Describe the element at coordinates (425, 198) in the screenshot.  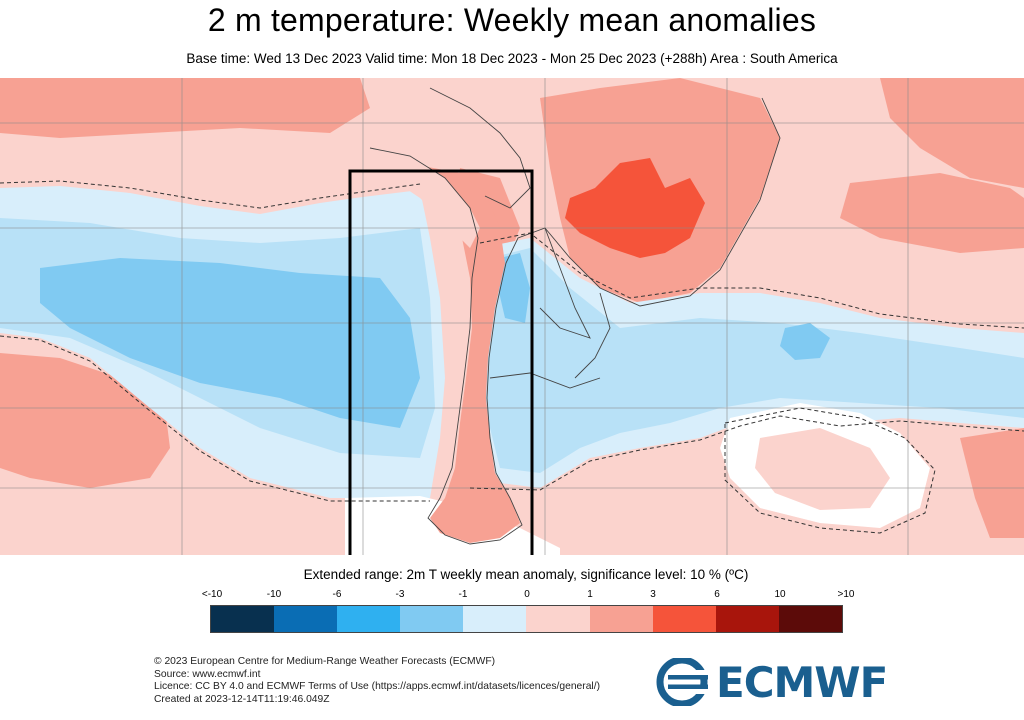
I see `land-peru` at that location.